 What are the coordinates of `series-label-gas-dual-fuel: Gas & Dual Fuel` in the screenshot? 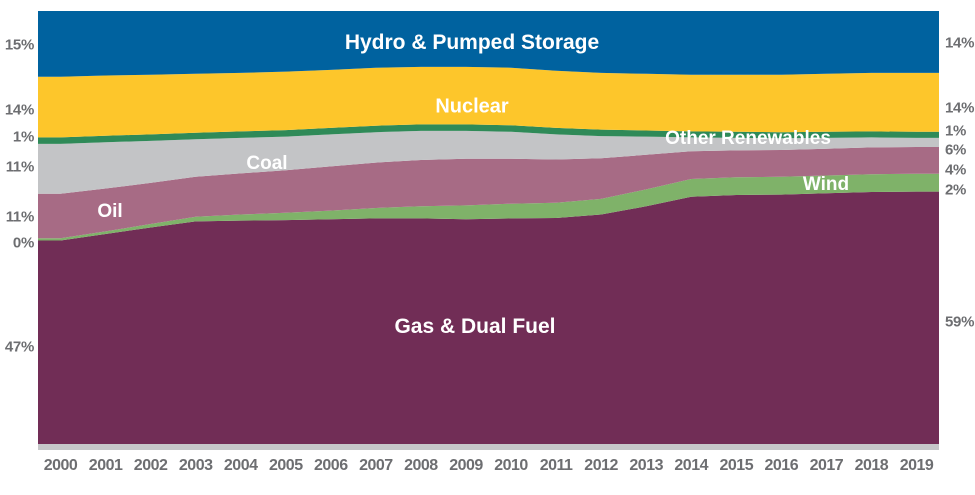 It's located at (475, 326).